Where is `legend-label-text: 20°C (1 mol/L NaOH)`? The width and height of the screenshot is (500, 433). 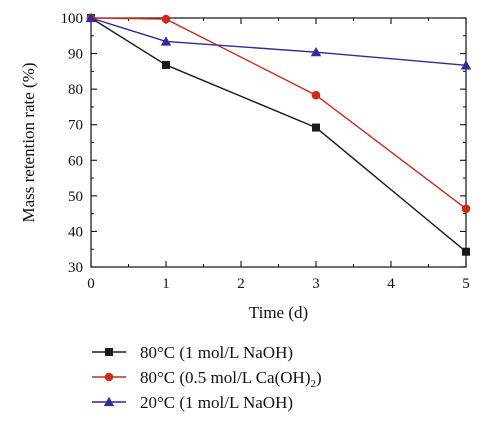
legend-label-text: 20°C (1 mol/L NaOH) is located at coordinates (216, 402).